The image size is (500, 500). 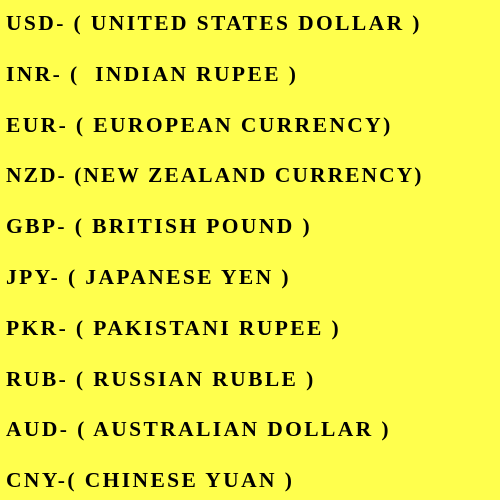 I want to click on currency-line-gbp: GBP- ( BRITISH POUND ), so click(x=159, y=226).